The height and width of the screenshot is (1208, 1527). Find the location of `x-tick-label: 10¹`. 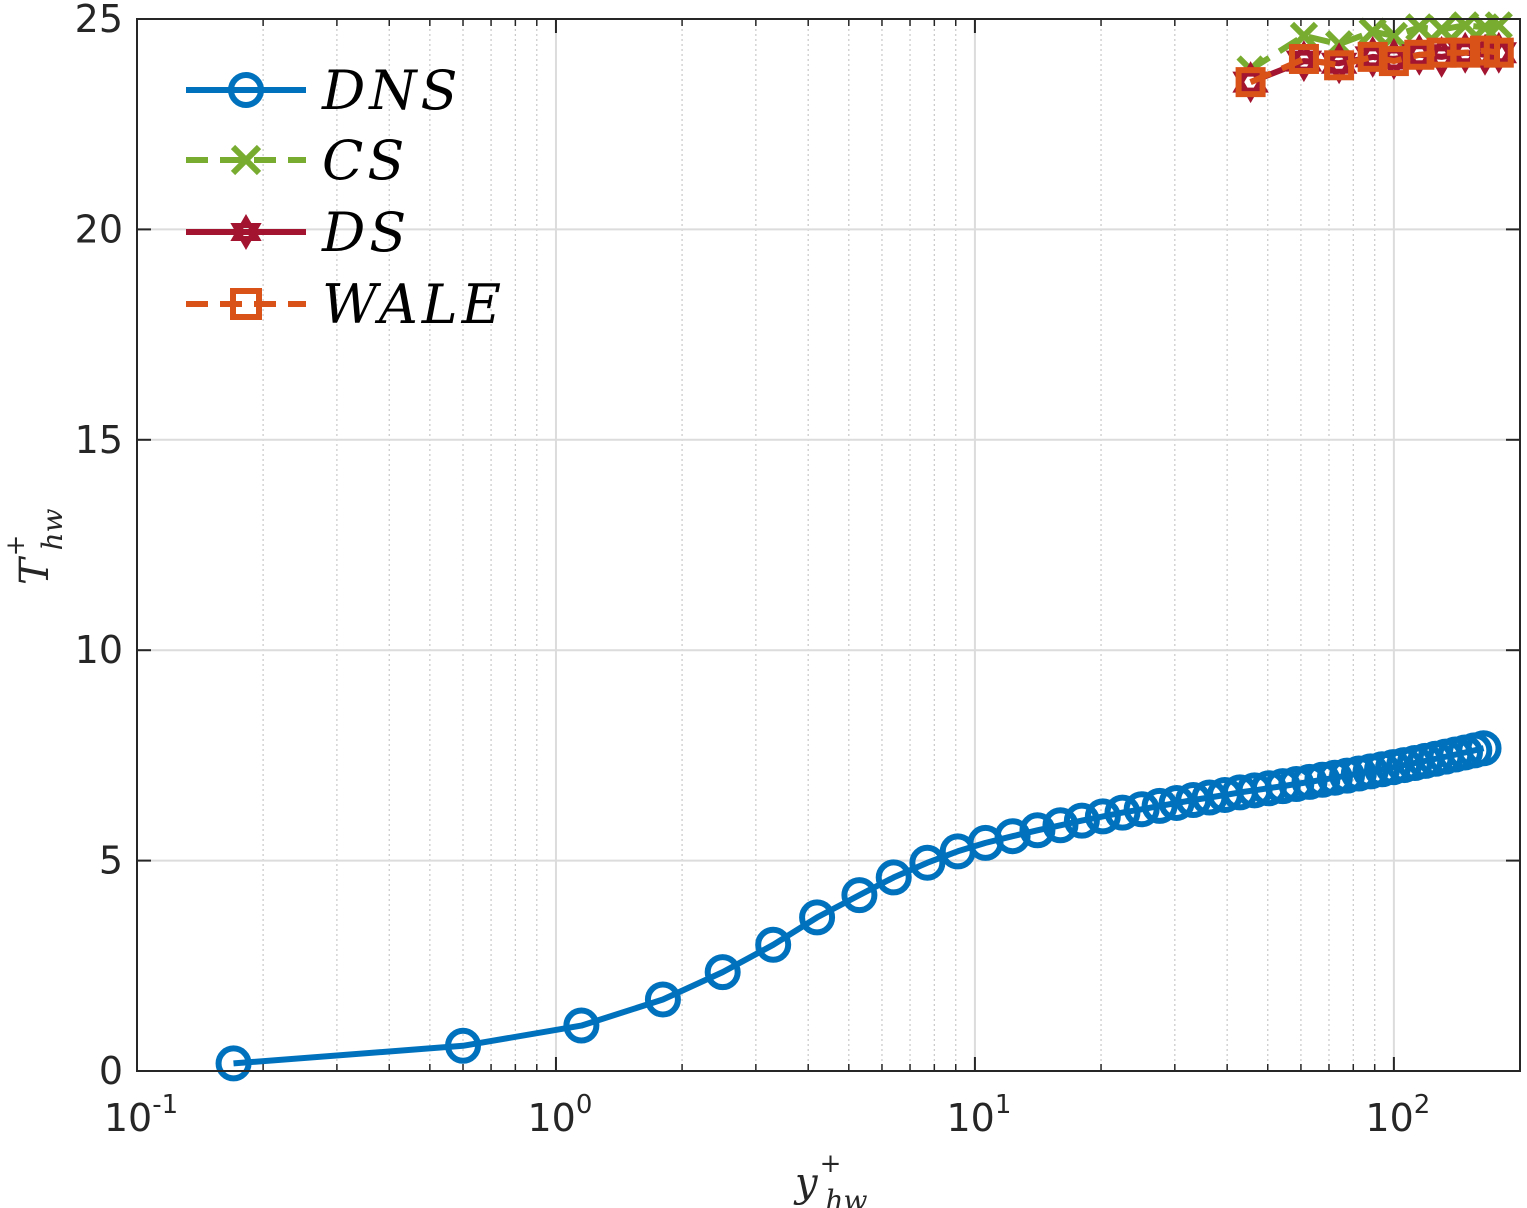

x-tick-label: 10¹ is located at coordinates (978, 1115).